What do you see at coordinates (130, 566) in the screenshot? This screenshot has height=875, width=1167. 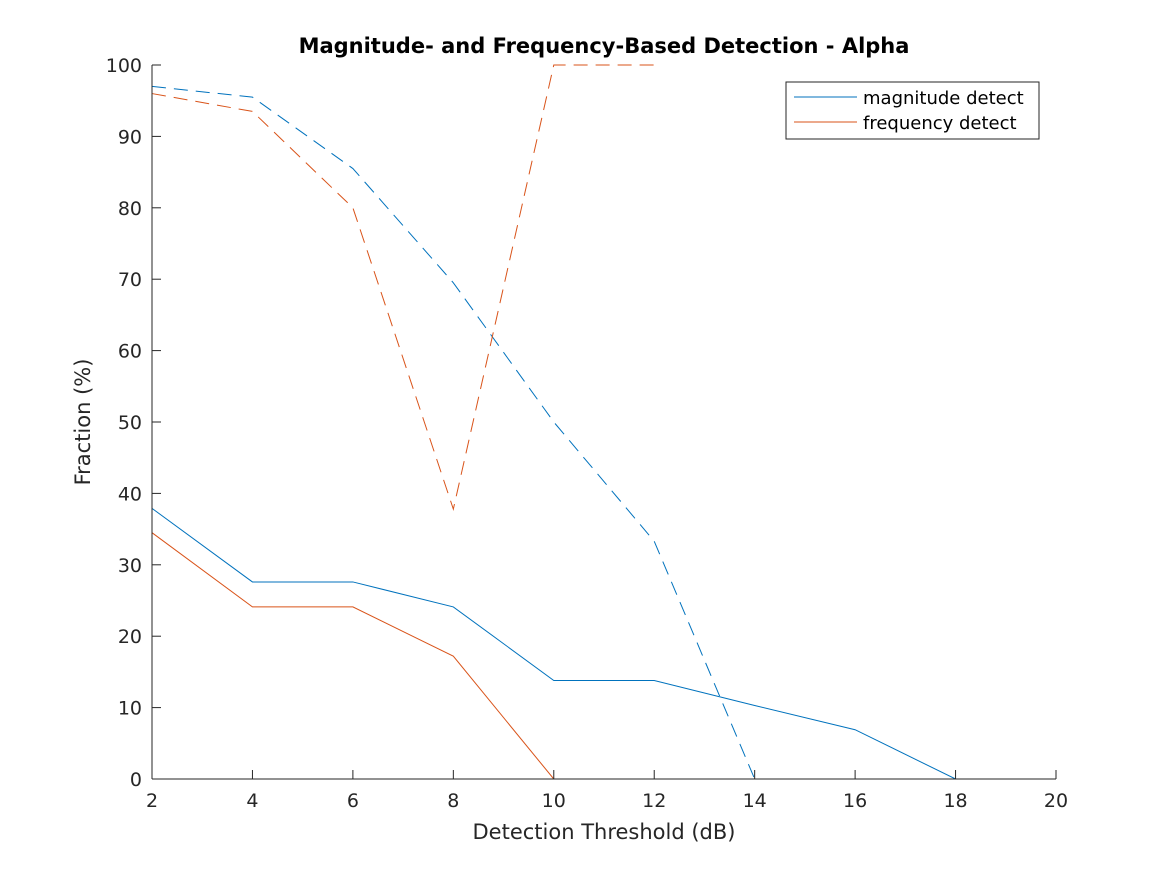 I see `y-tick-label: 30` at bounding box center [130, 566].